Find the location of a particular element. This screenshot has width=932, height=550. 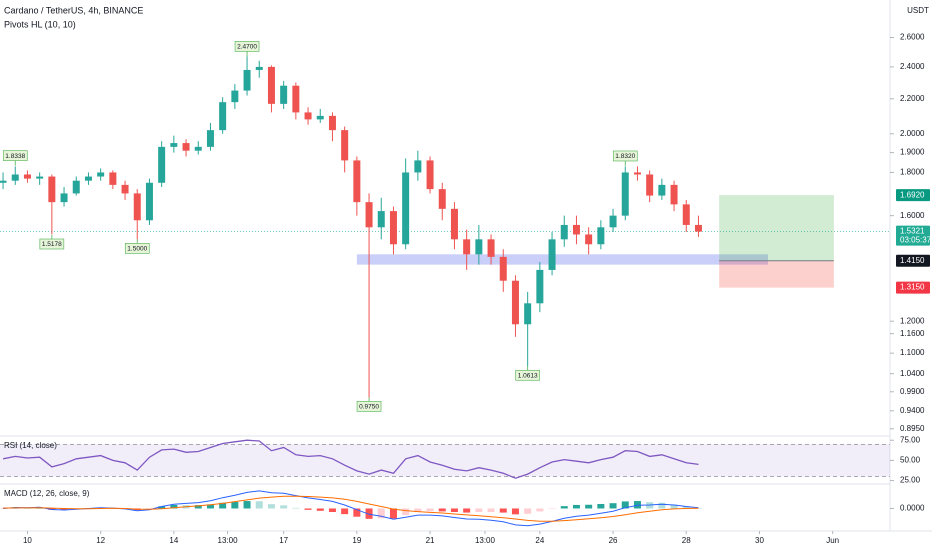

x-tick-label: 13:00 is located at coordinates (485, 540).